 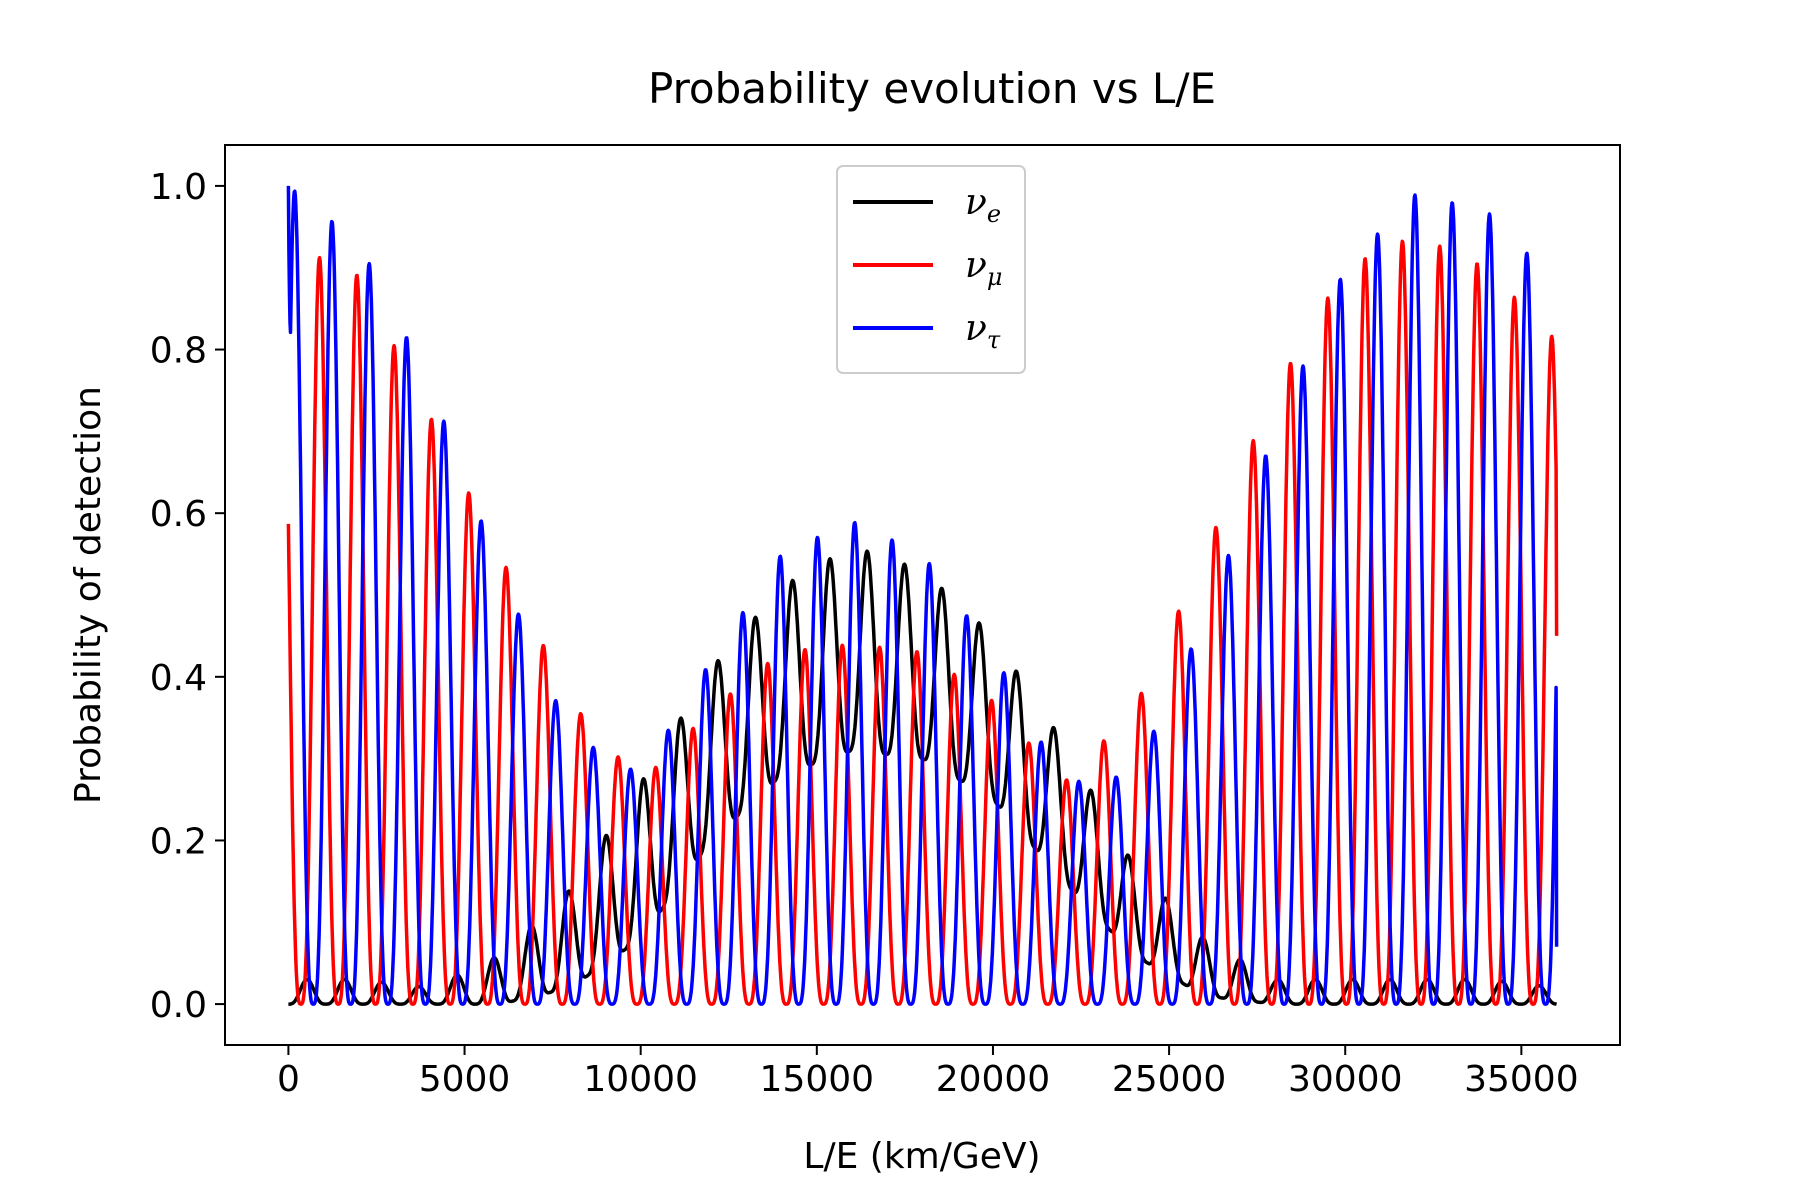 What do you see at coordinates (465, 1079) in the screenshot?
I see `x-tick-label: 5000` at bounding box center [465, 1079].